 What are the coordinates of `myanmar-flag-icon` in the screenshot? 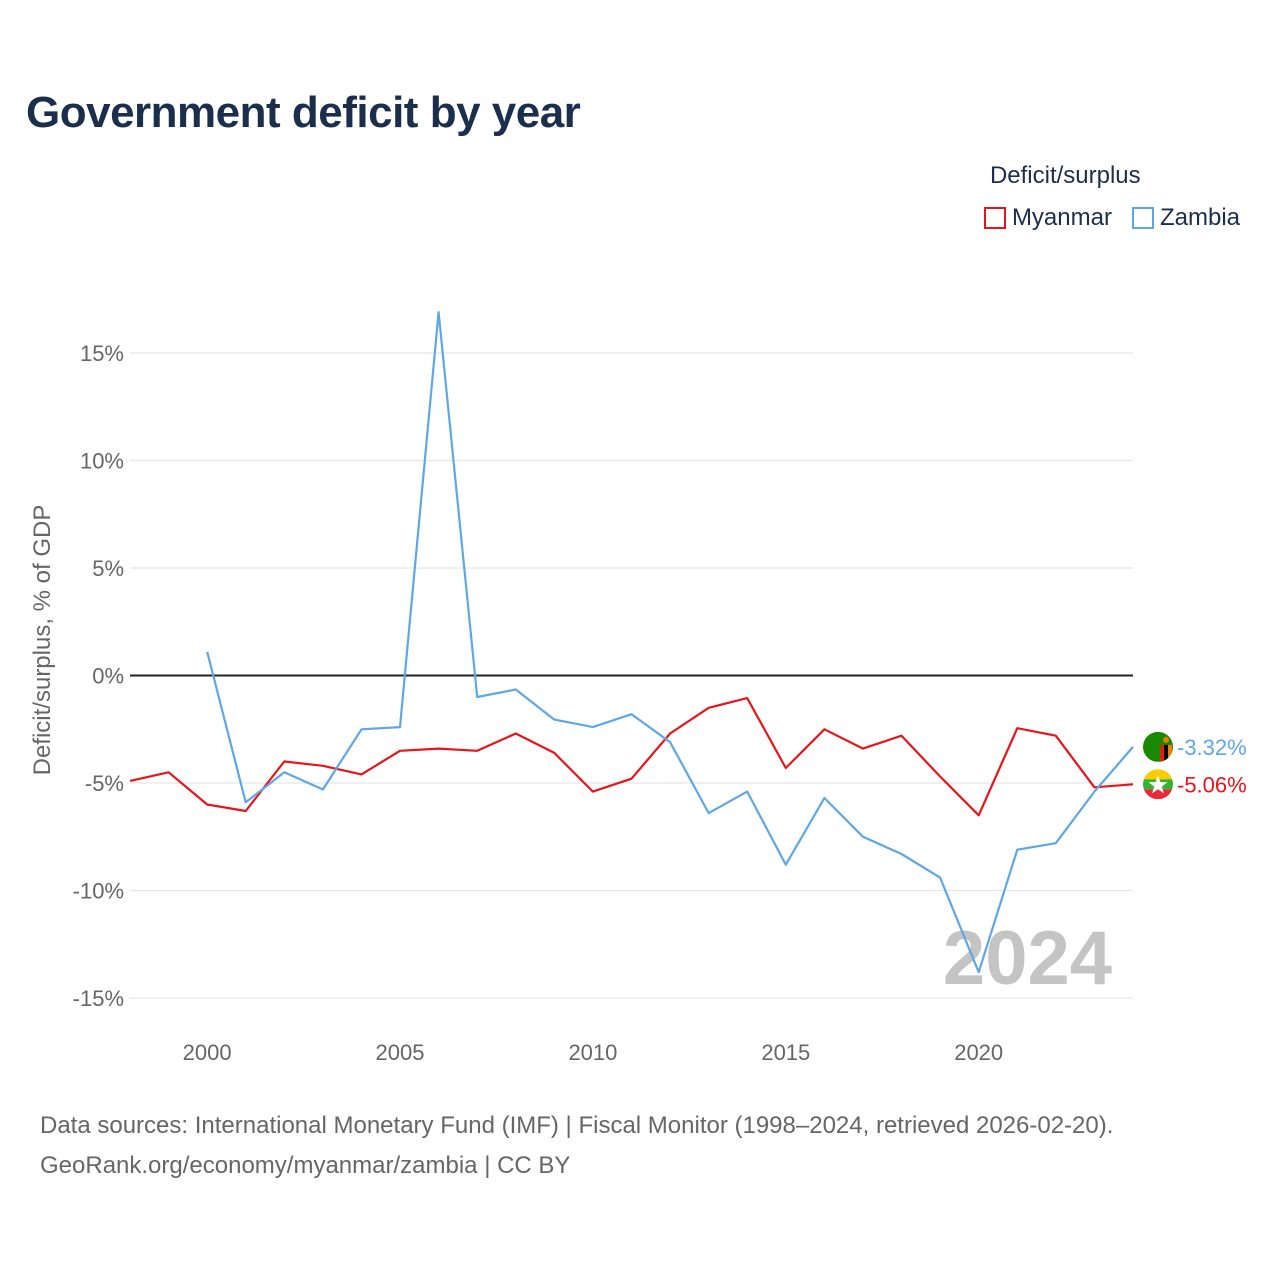 It's located at (1158, 784).